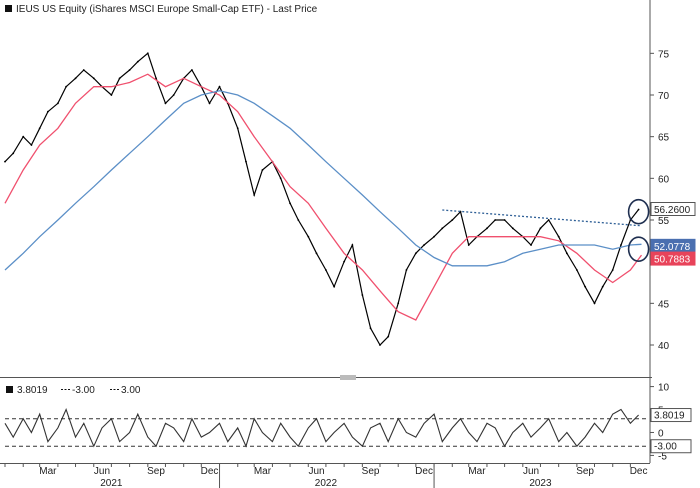 This screenshot has width=700, height=488. I want to click on legend-label: -3.00, so click(83, 390).